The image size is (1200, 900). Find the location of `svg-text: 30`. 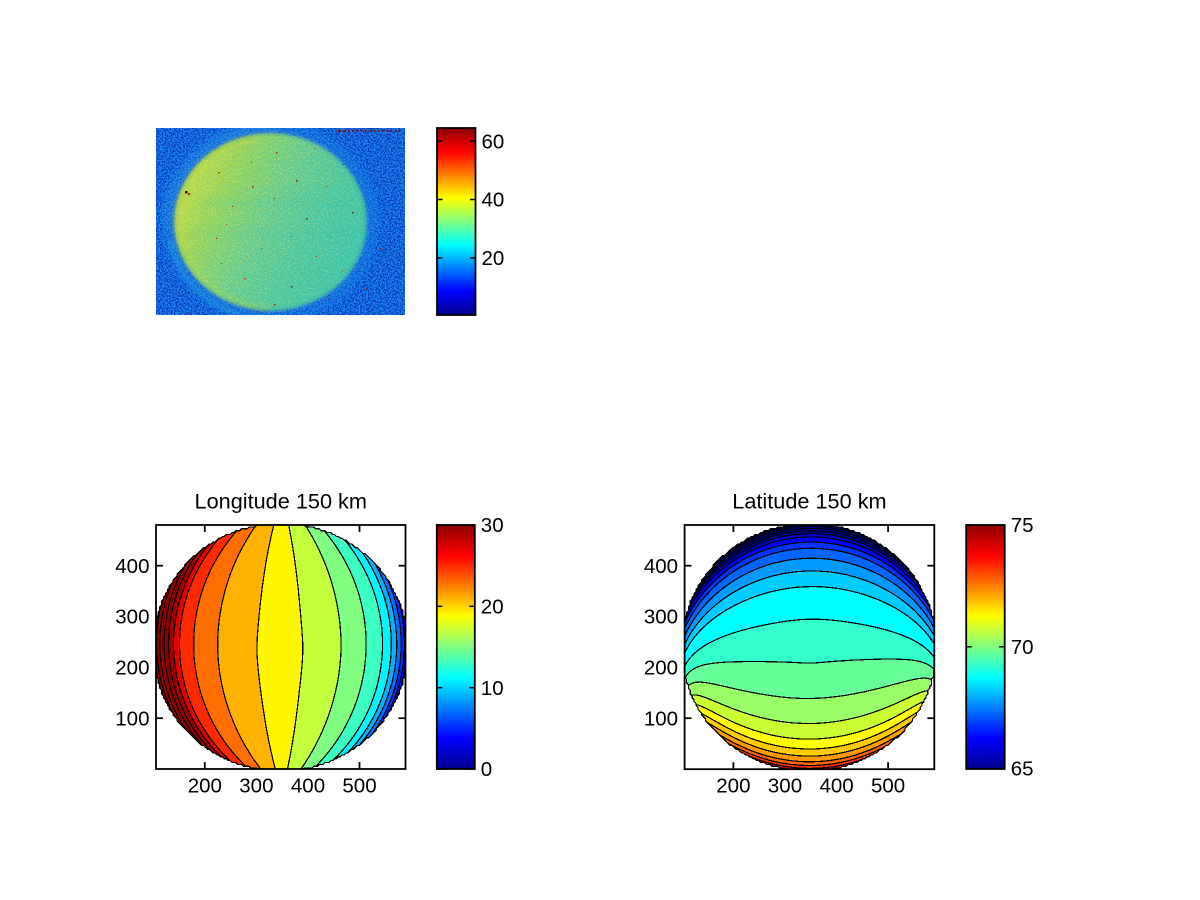

svg-text: 30 is located at coordinates (492, 525).